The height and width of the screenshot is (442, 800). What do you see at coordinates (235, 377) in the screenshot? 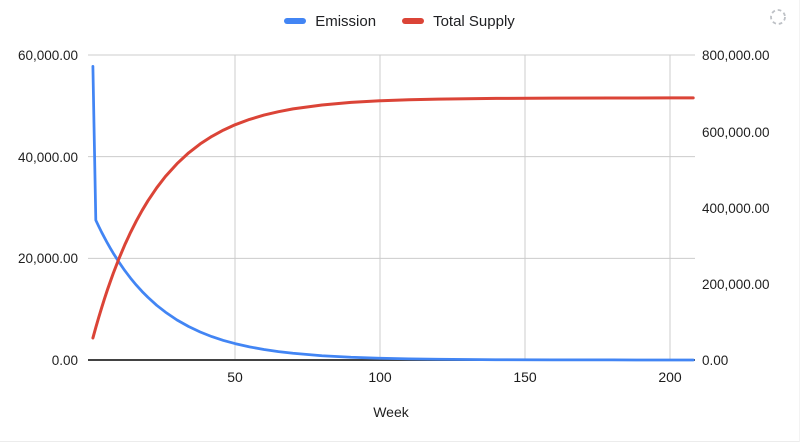
I see `x-axis-tick: 50` at bounding box center [235, 377].